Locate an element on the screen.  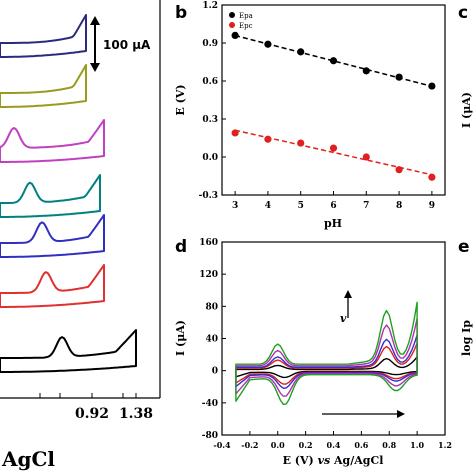
panel-d-y-tick-label: 0 is located at coordinates (215, 372).